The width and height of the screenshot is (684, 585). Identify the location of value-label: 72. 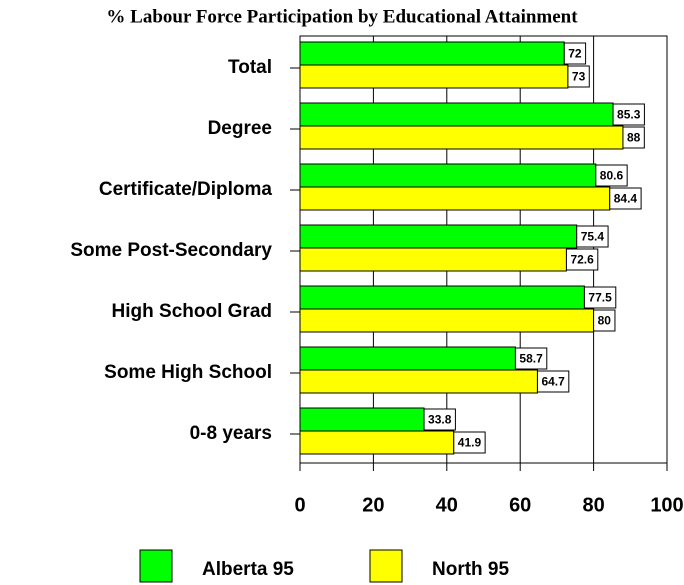
(575, 54).